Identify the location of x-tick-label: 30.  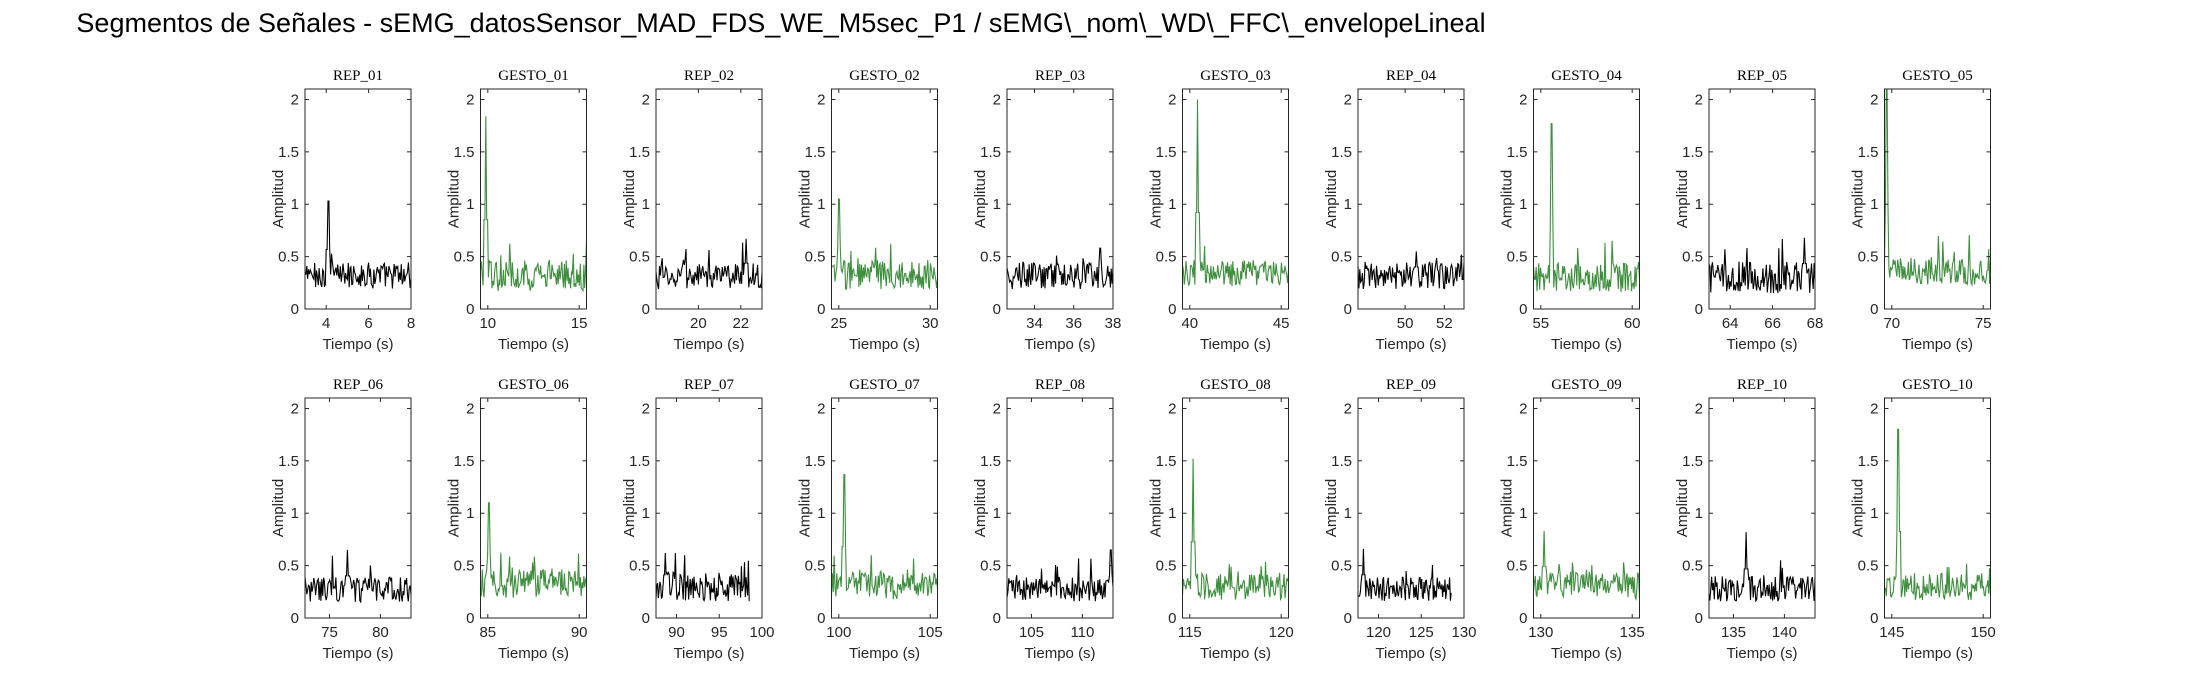
(930, 323).